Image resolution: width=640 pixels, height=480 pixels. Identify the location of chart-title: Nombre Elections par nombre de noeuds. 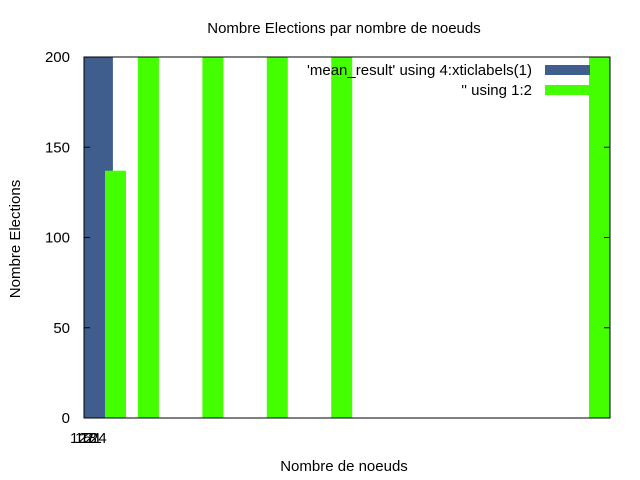
(344, 28).